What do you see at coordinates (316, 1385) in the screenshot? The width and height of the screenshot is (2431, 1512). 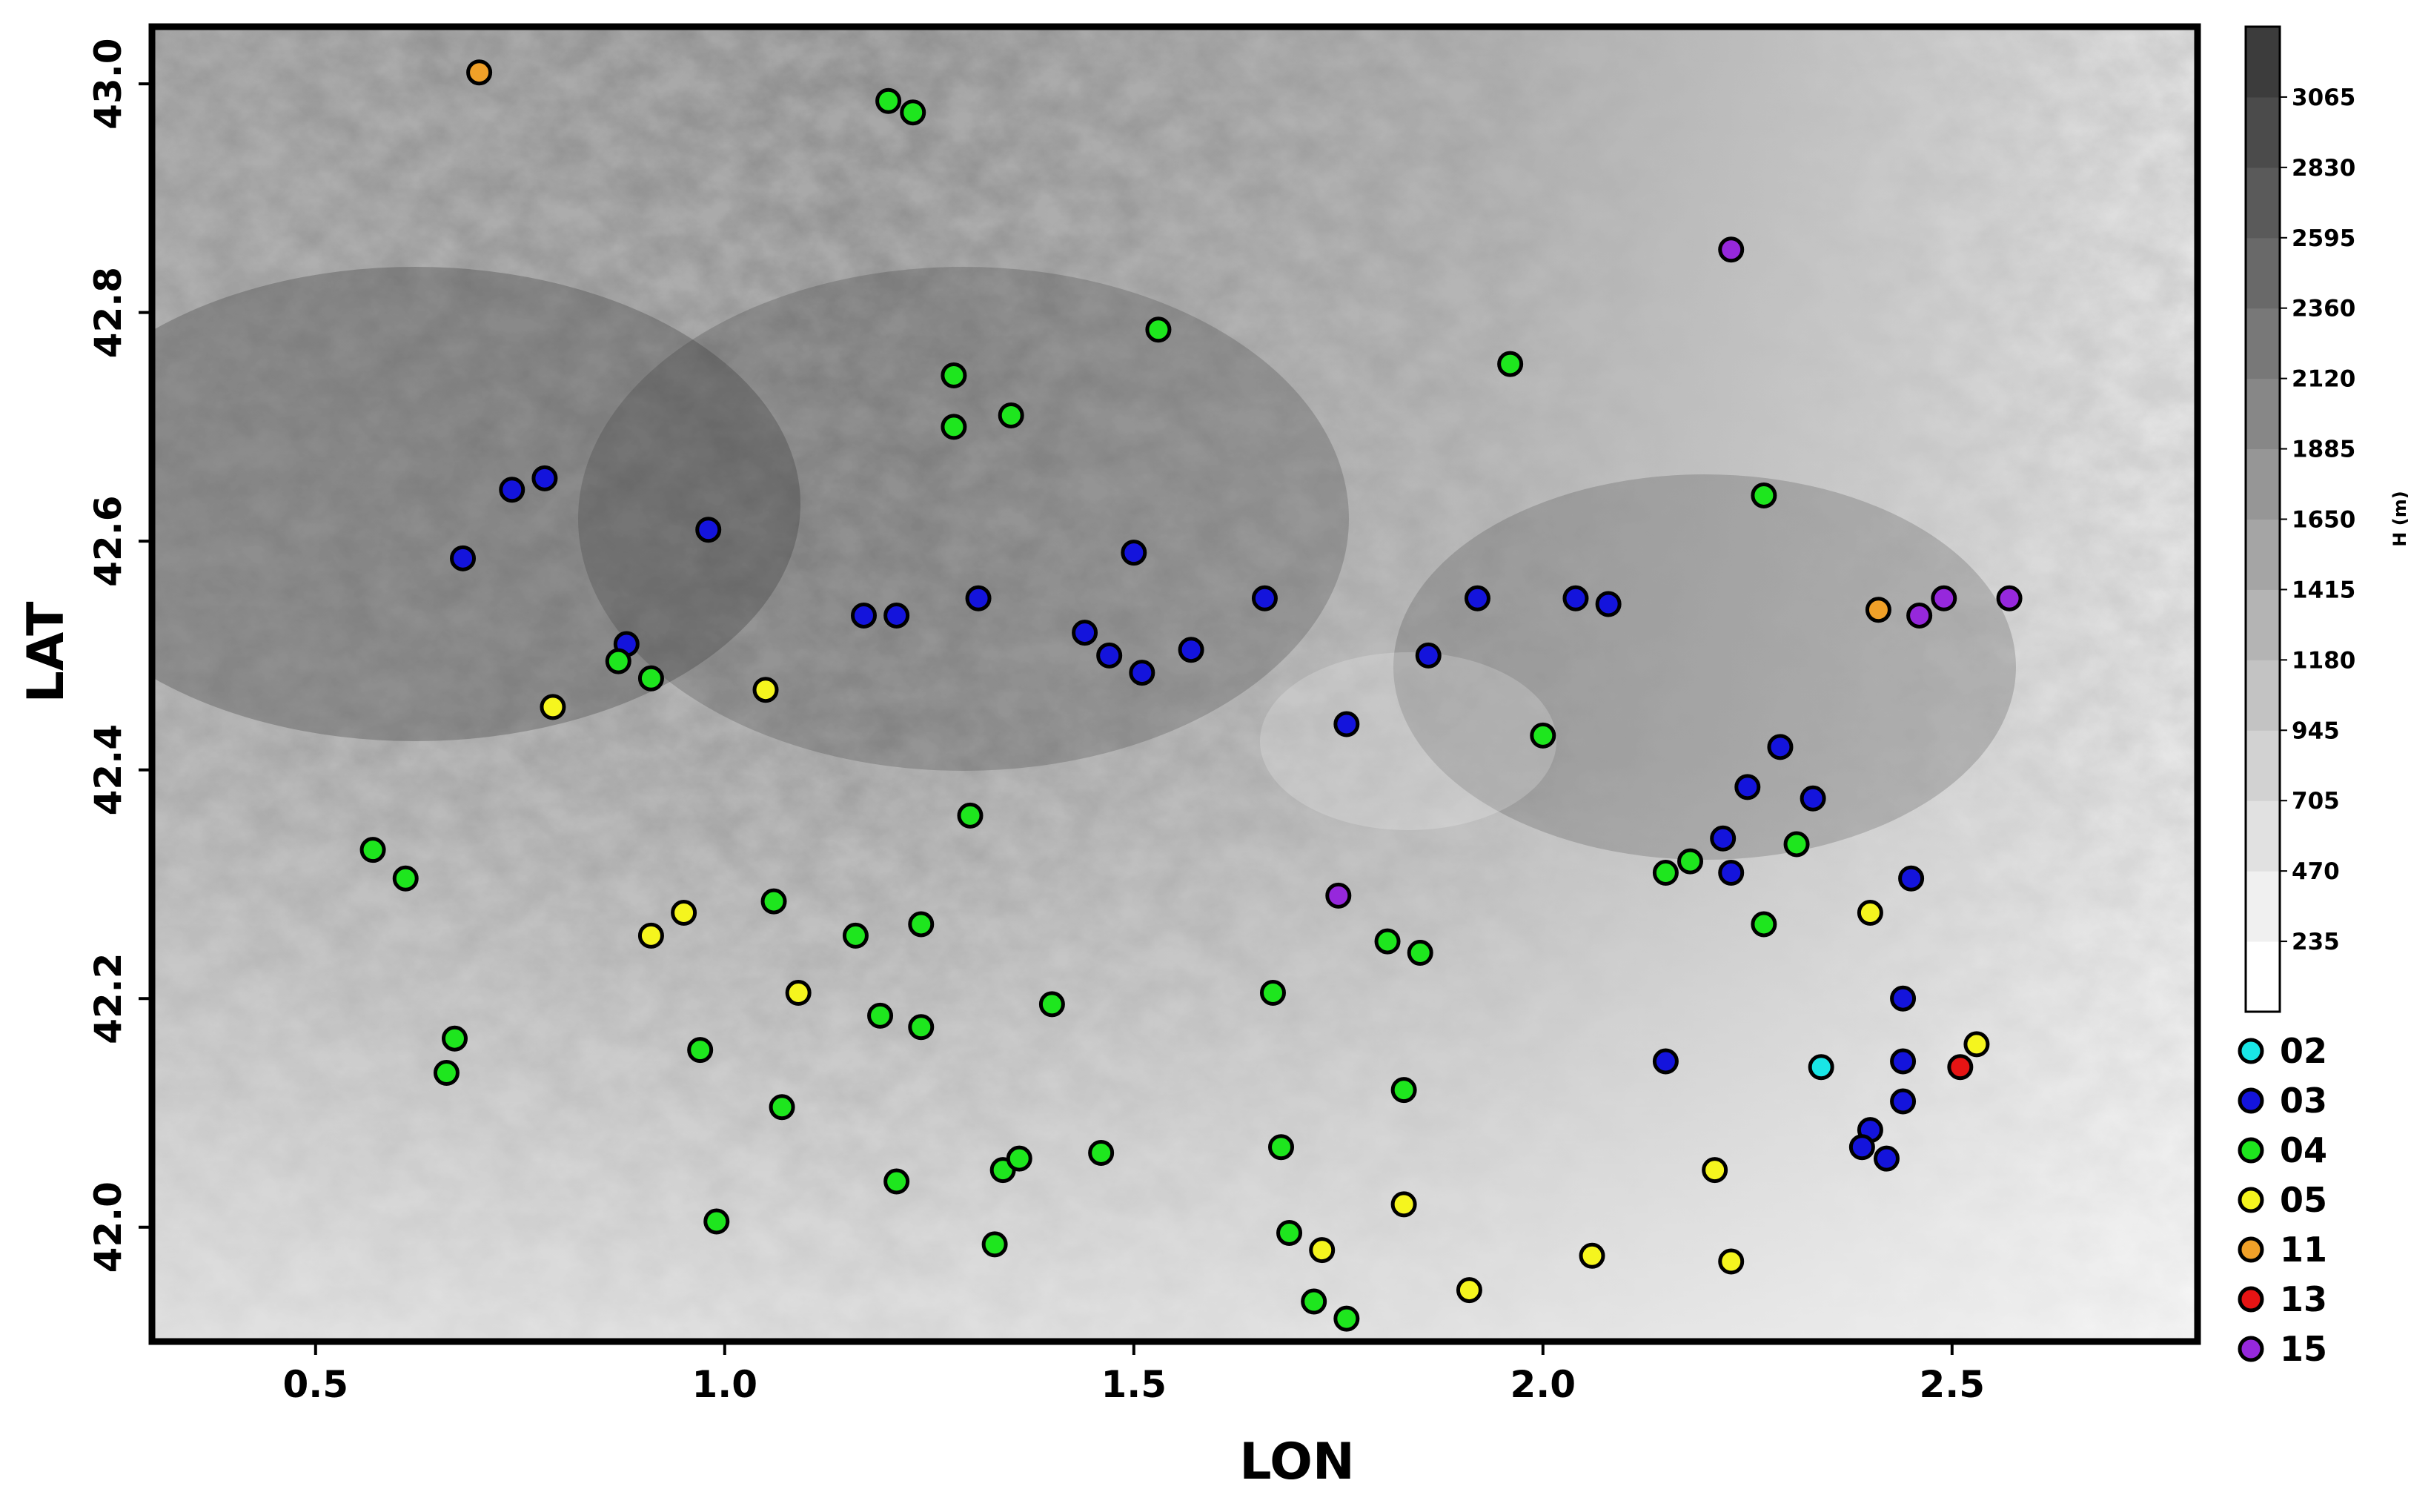 I see `x-tick-label: 0.5` at bounding box center [316, 1385].